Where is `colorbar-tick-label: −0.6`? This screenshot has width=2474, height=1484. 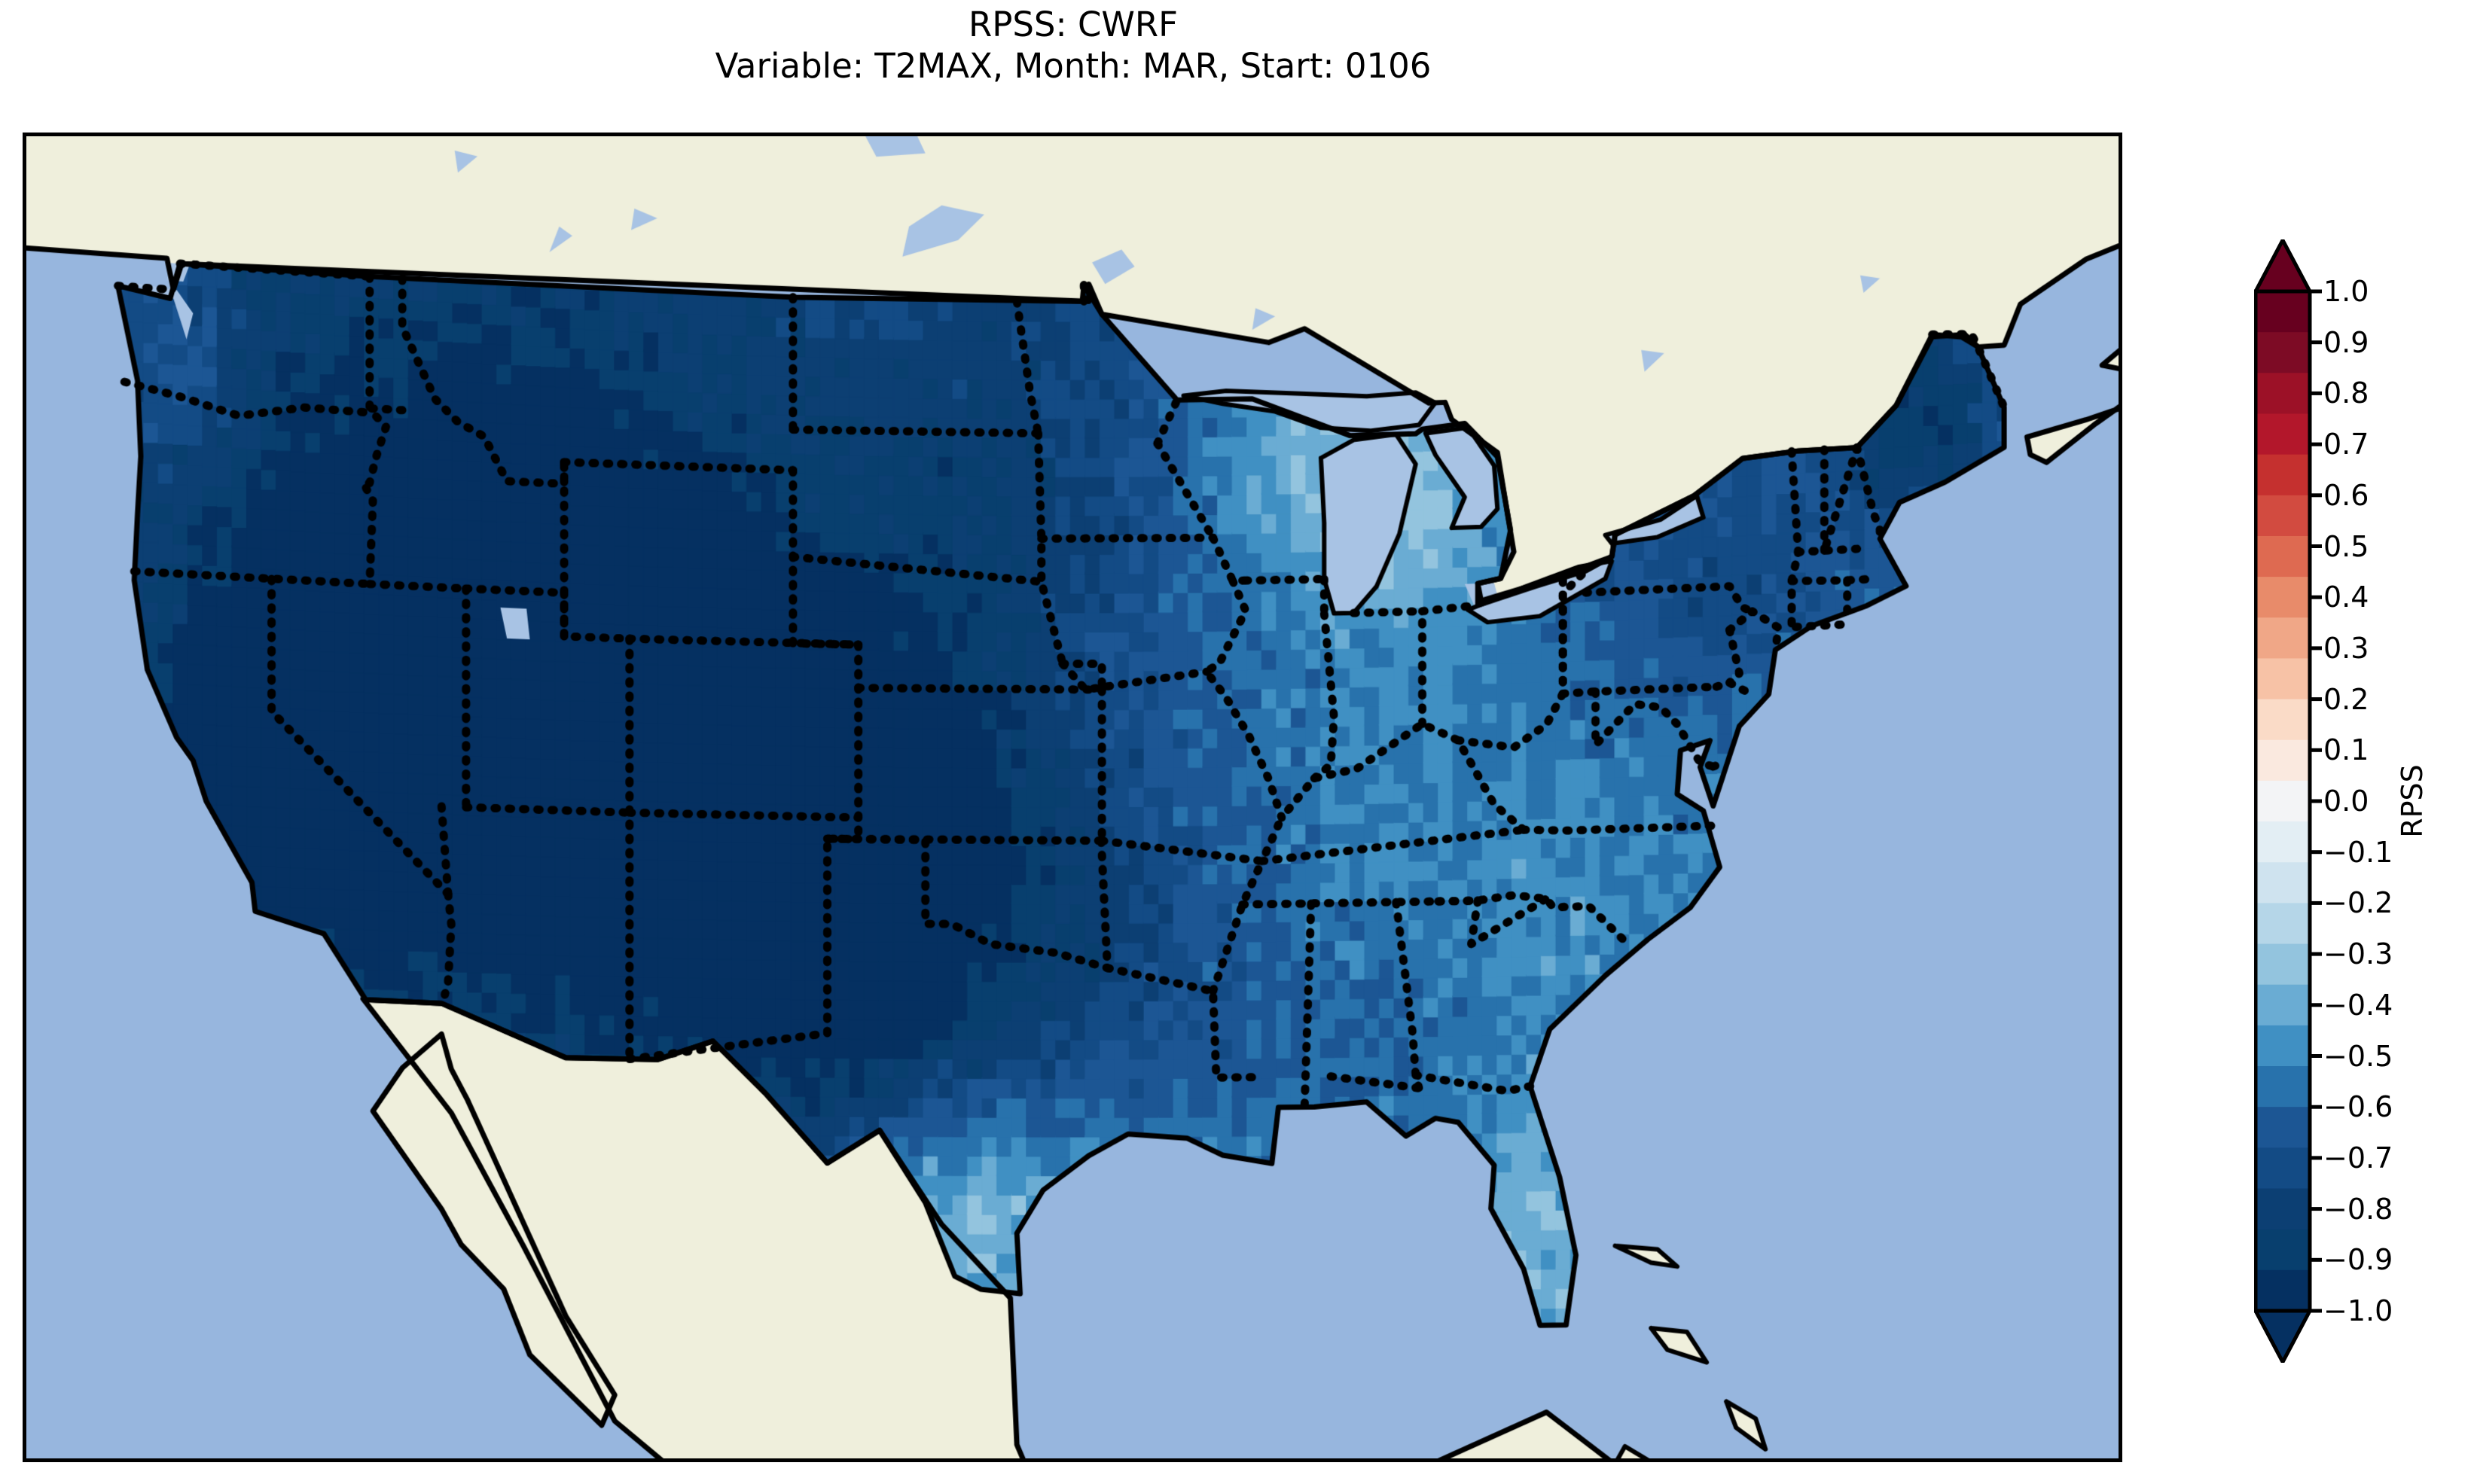
colorbar-tick-label: −0.6 is located at coordinates (2358, 1107).